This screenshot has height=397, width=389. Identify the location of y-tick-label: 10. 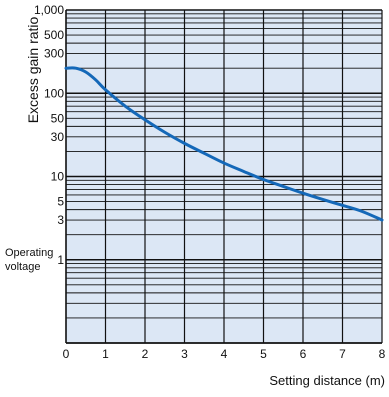
(58, 177).